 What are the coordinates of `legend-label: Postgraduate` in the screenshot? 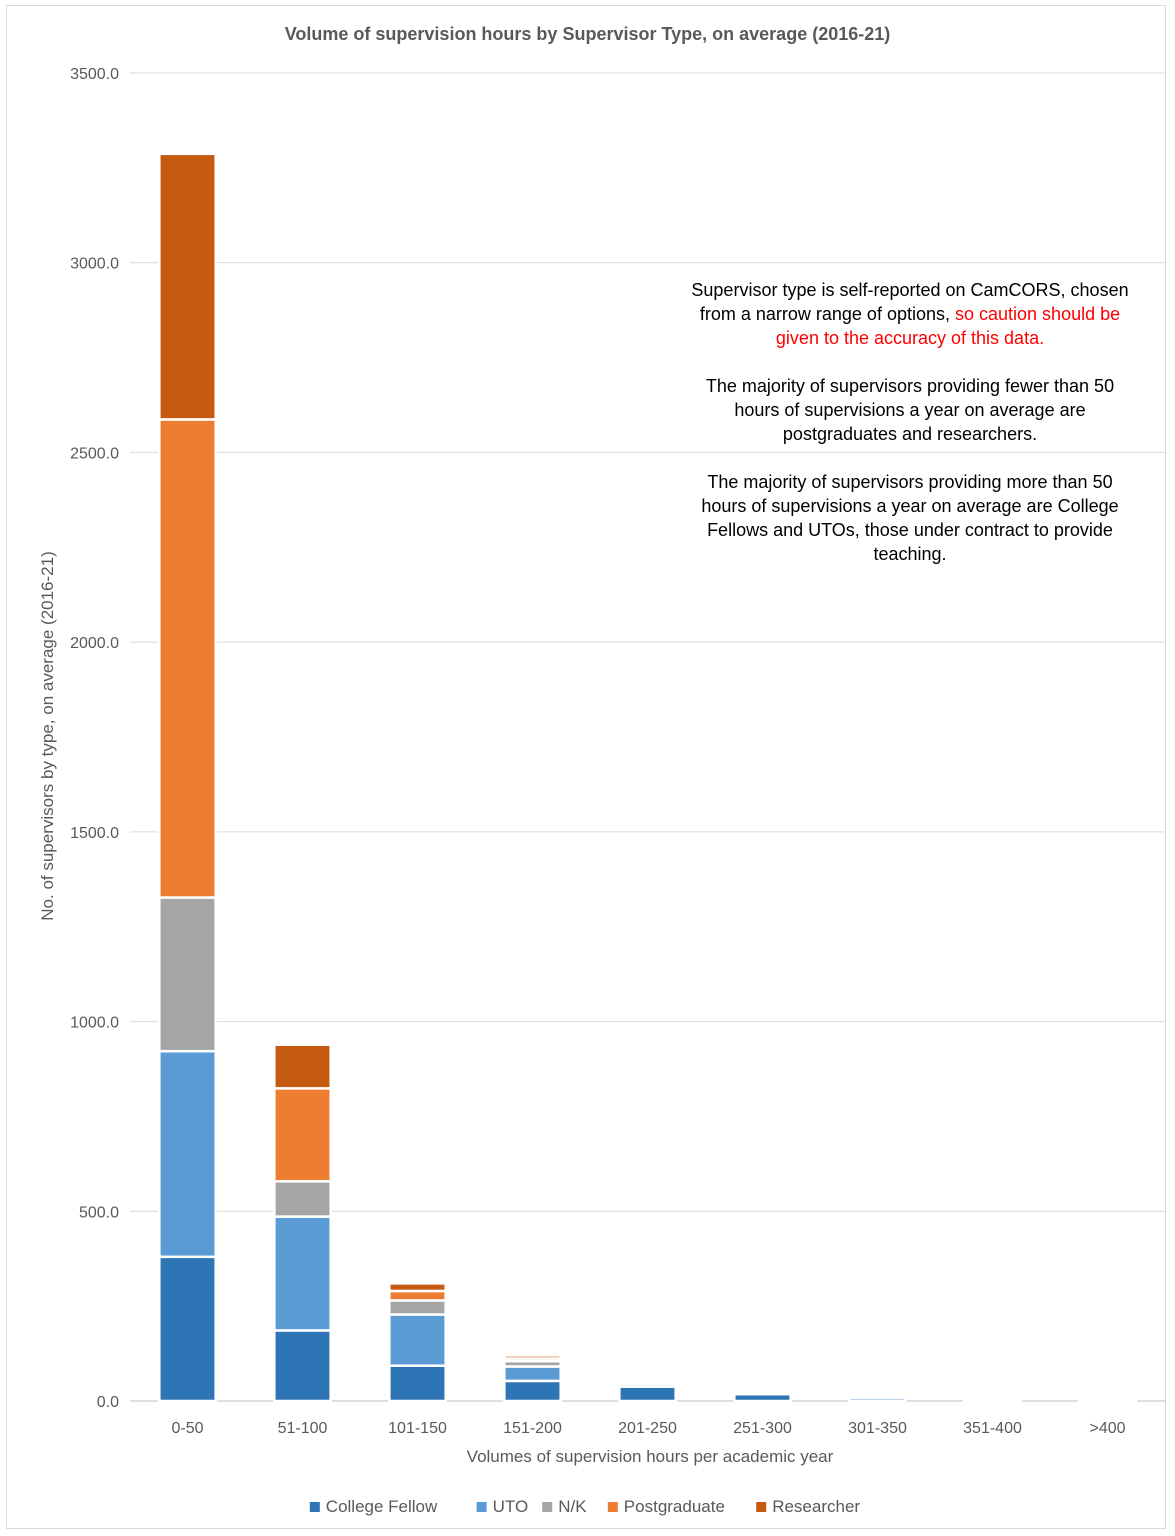 It's located at (674, 1506).